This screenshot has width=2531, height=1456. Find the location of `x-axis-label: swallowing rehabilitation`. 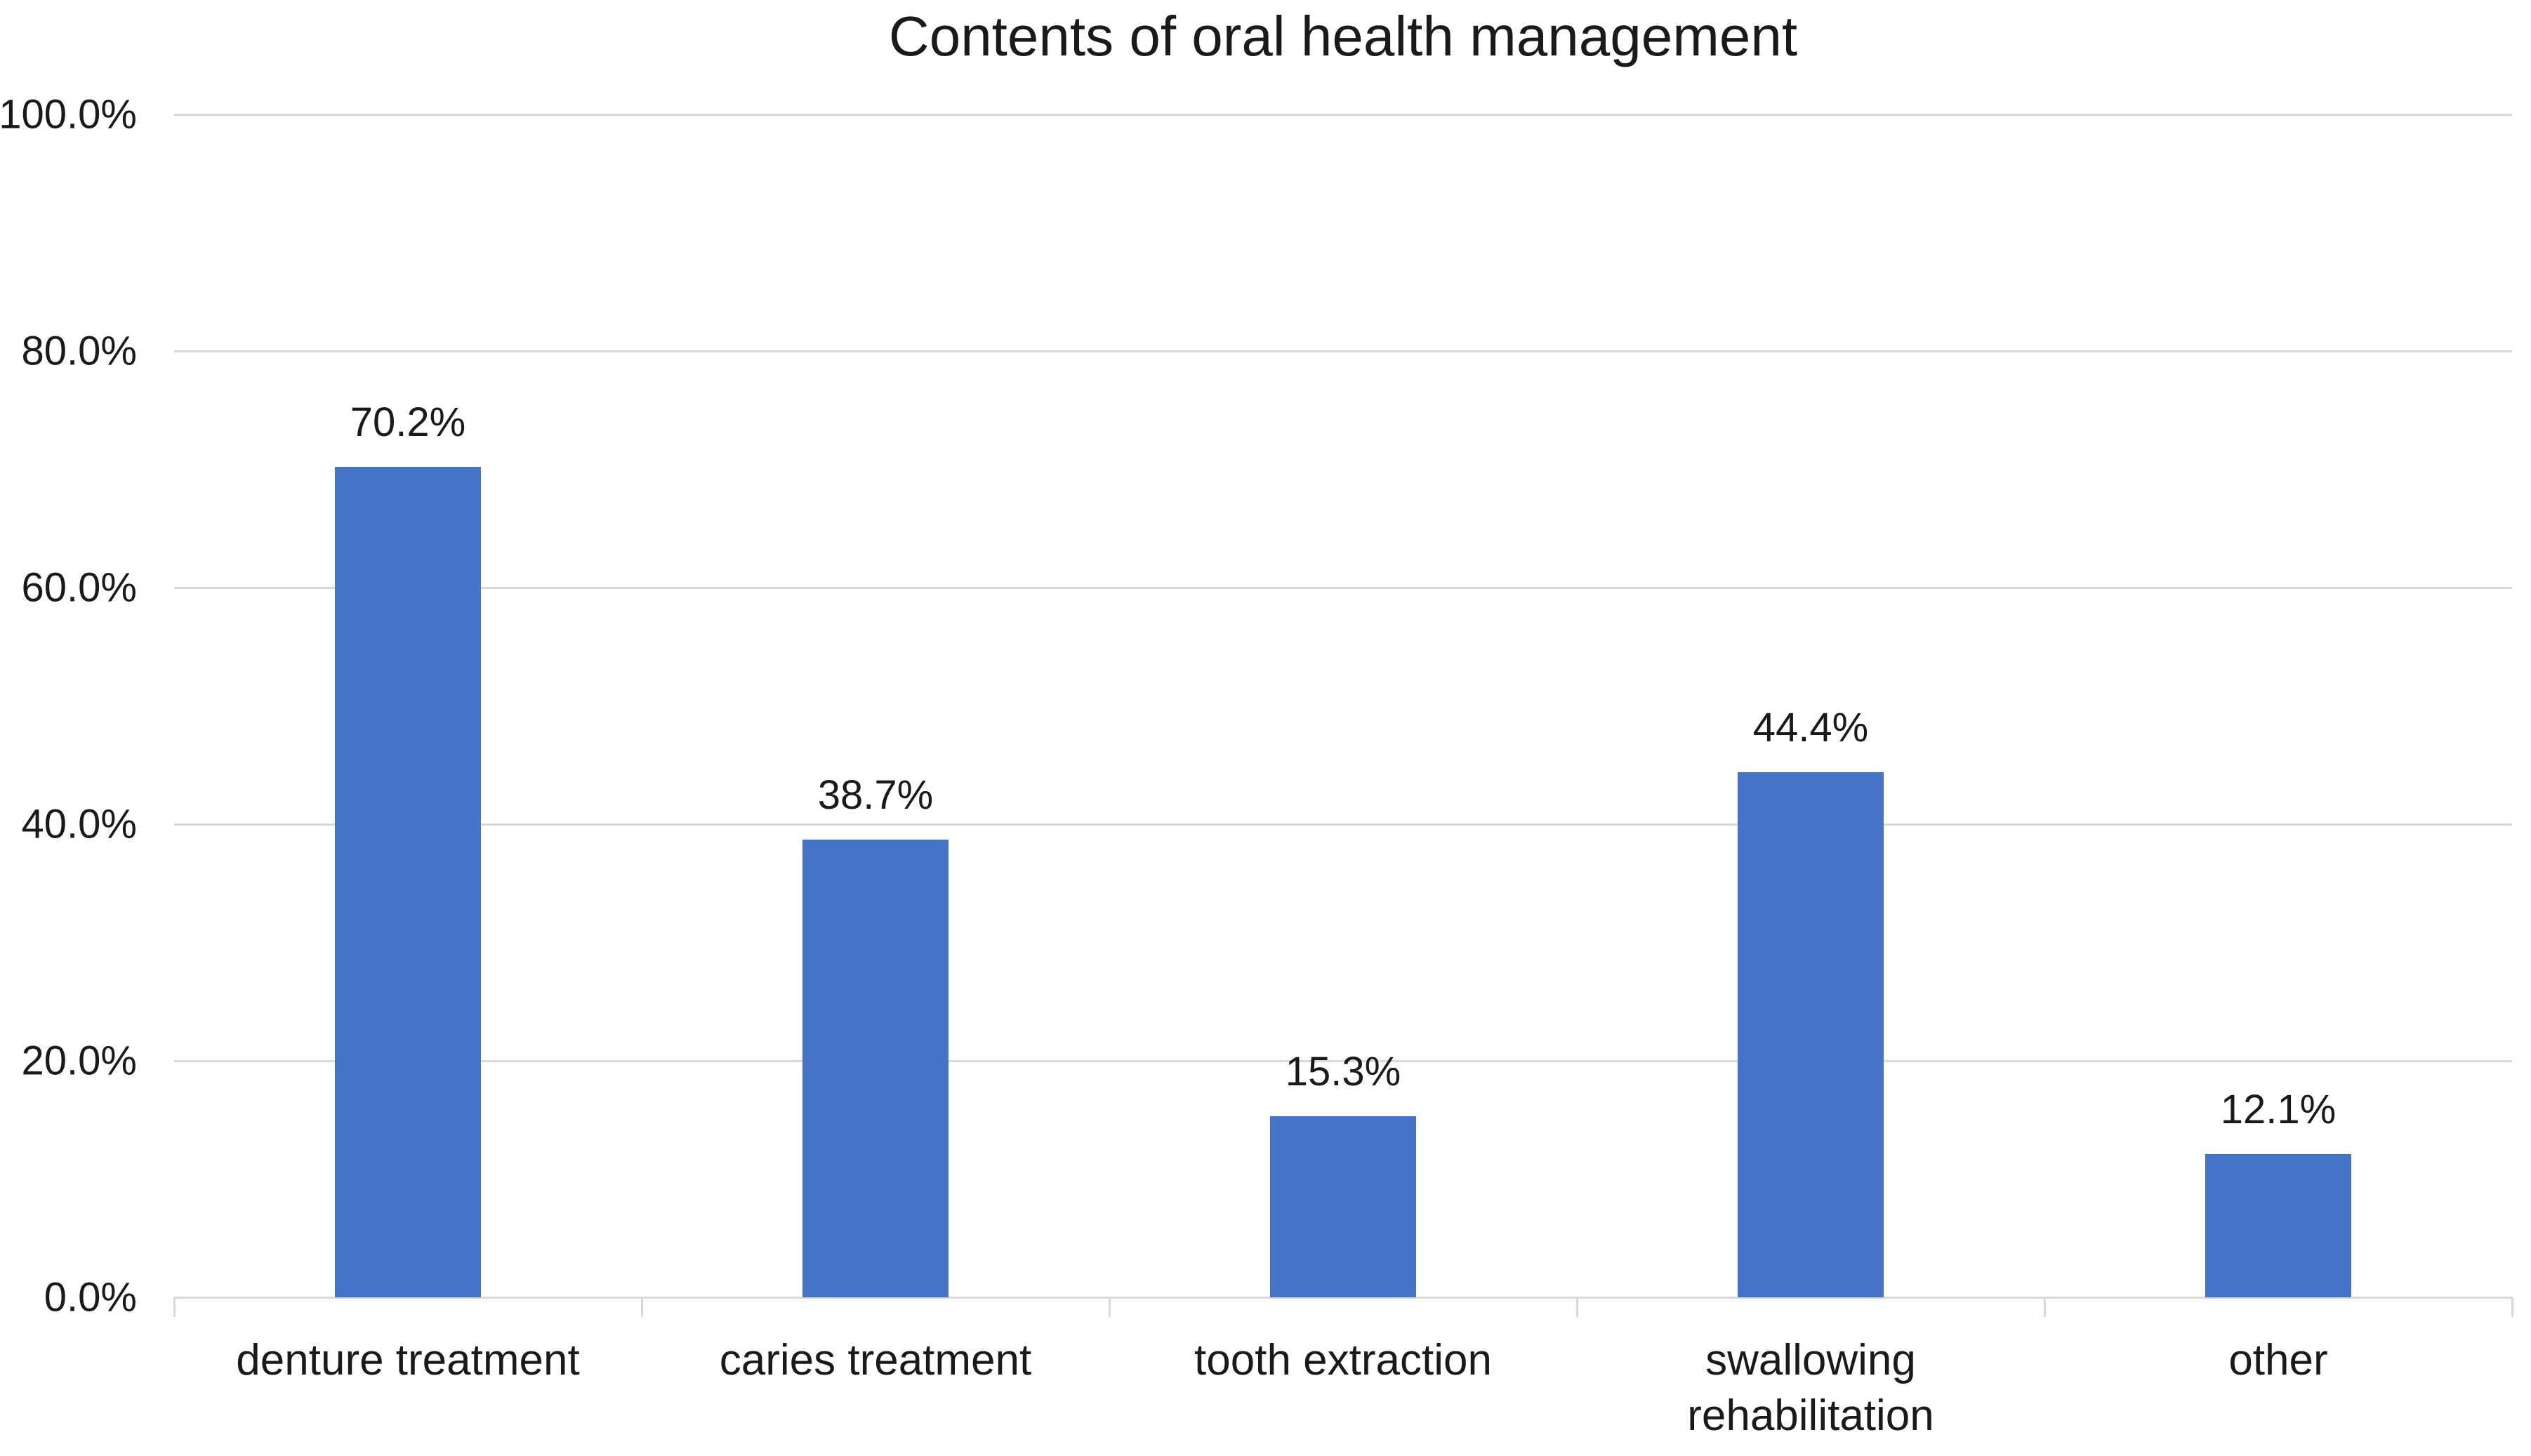

x-axis-label: swallowing rehabilitation is located at coordinates (1810, 1388).